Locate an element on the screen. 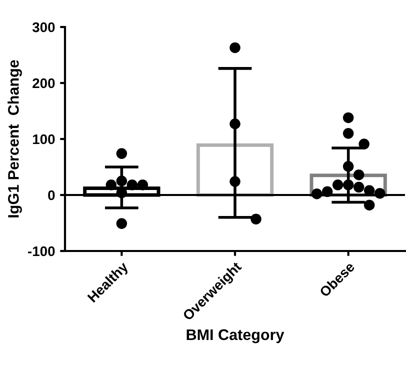 The width and height of the screenshot is (406, 378). y-axis-title: IgG1 Percent Change is located at coordinates (15, 139).